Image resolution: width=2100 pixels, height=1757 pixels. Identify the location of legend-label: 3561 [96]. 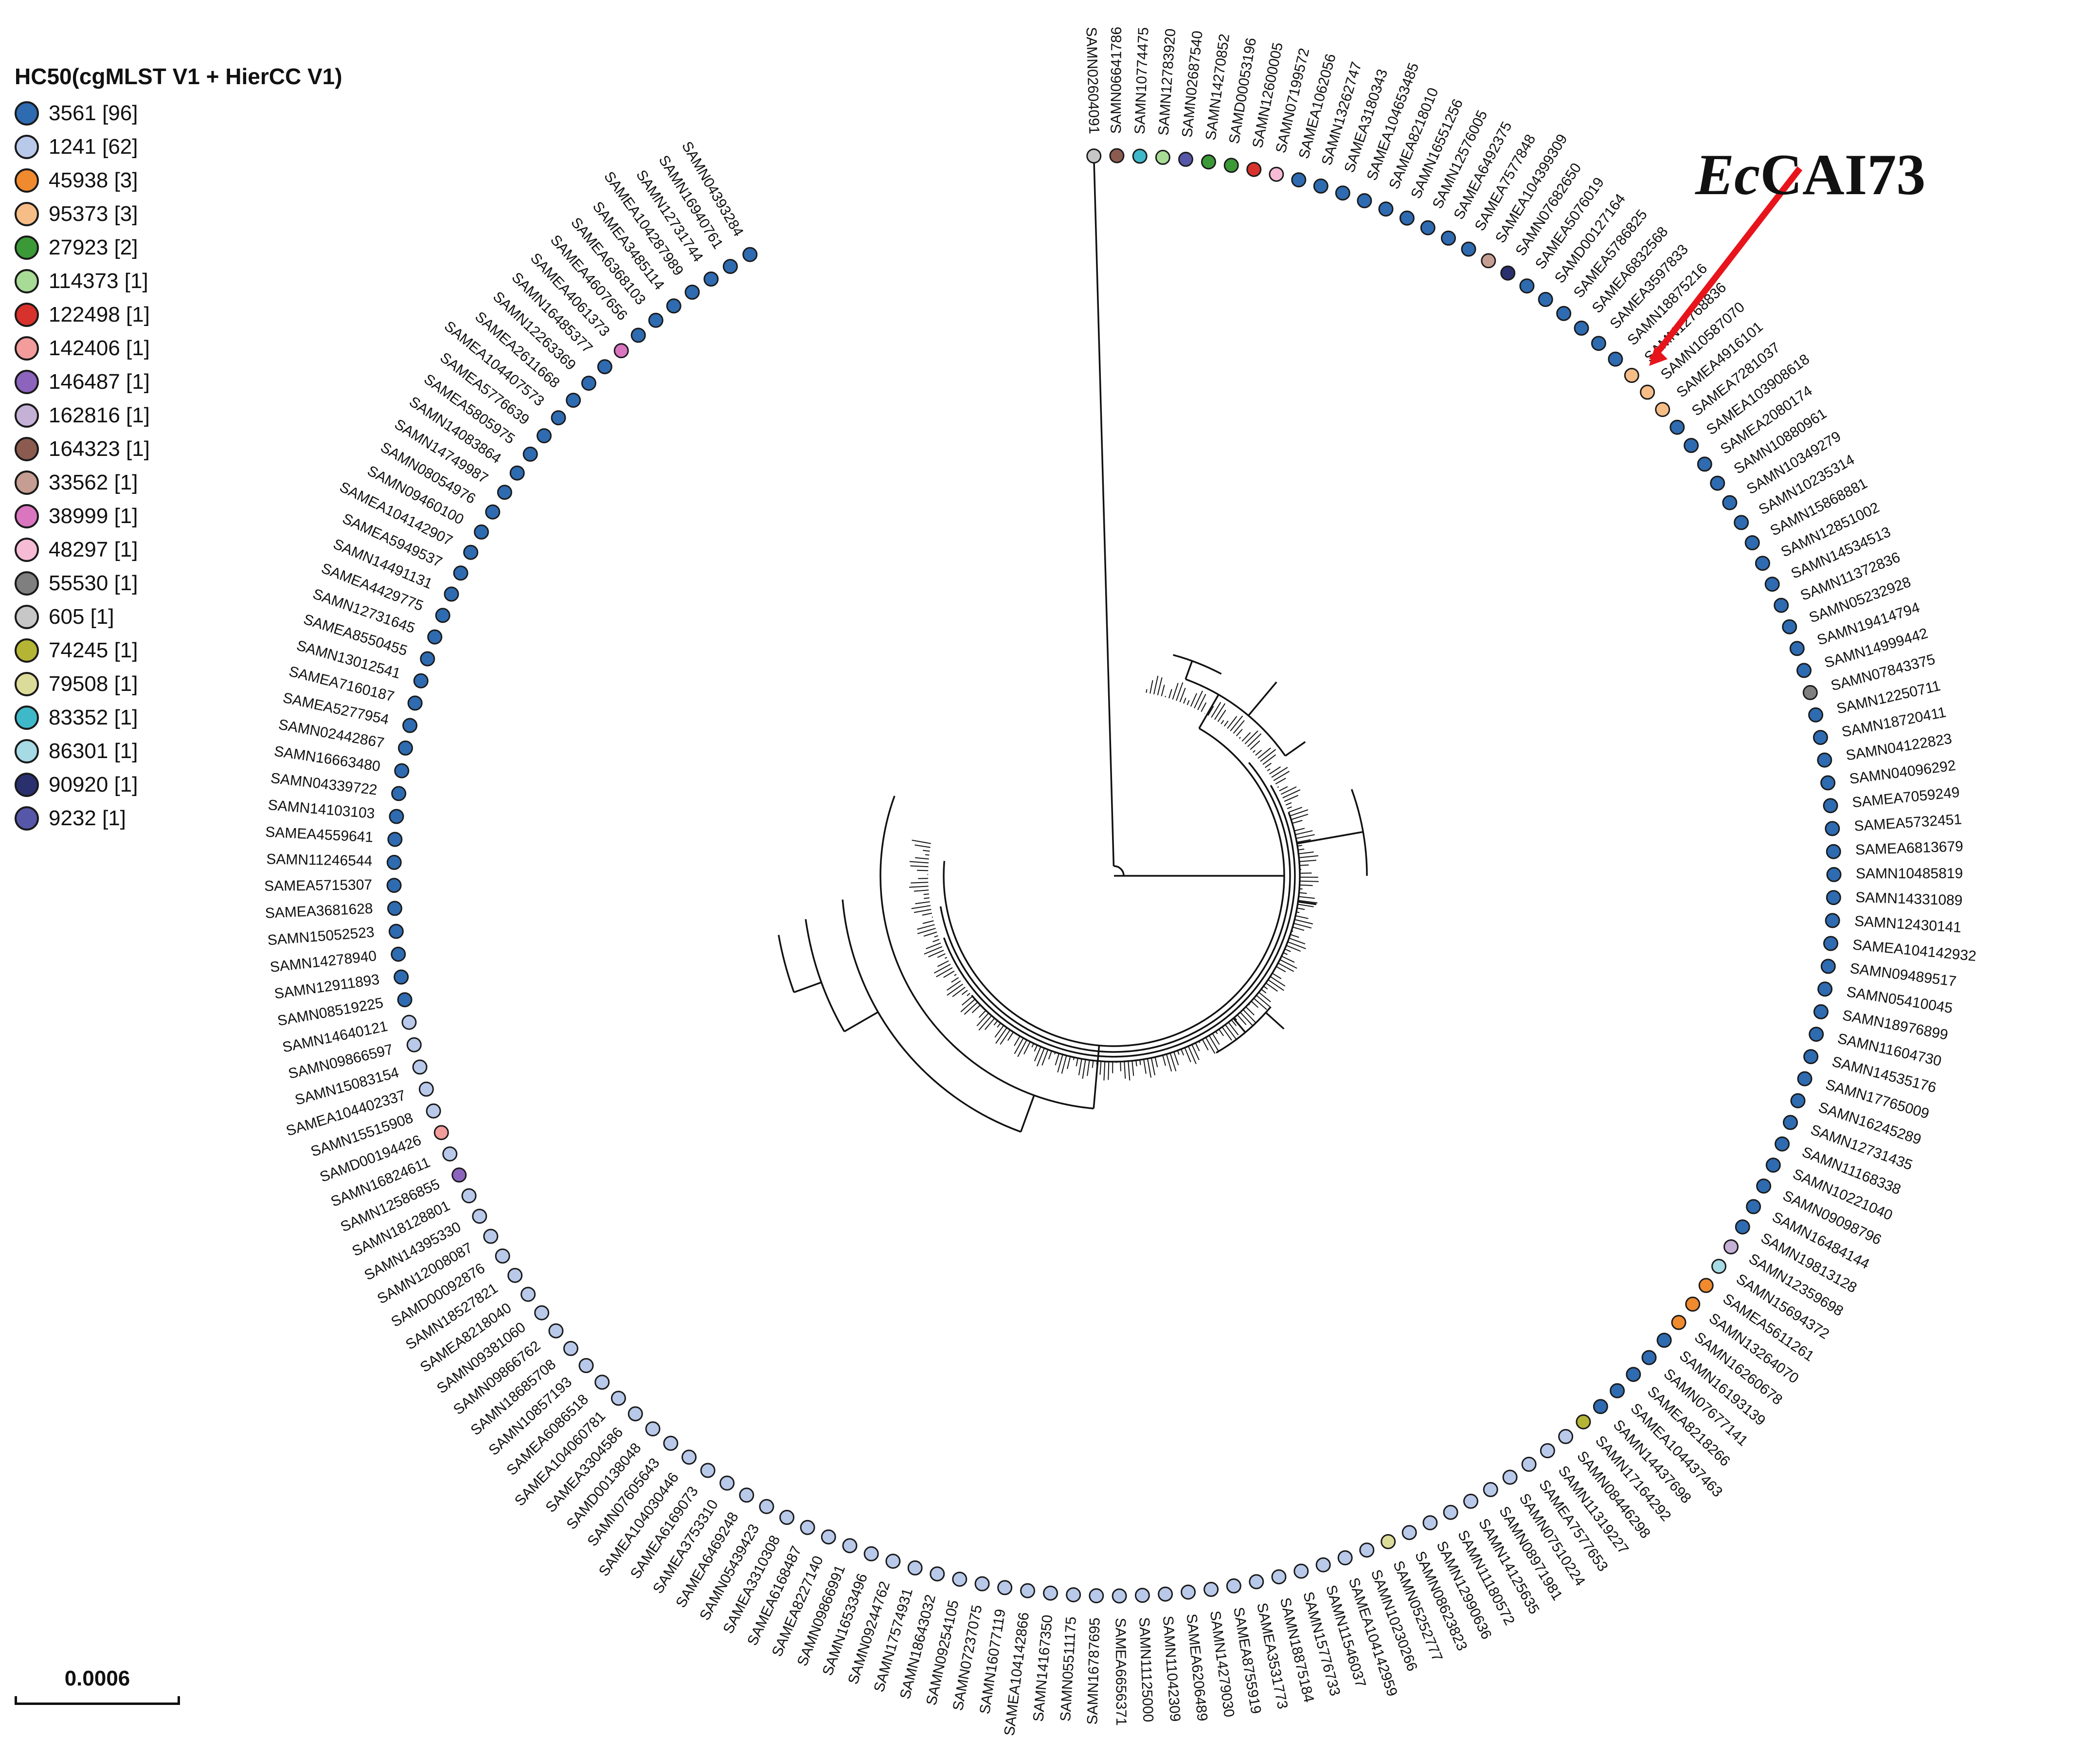
(93, 113).